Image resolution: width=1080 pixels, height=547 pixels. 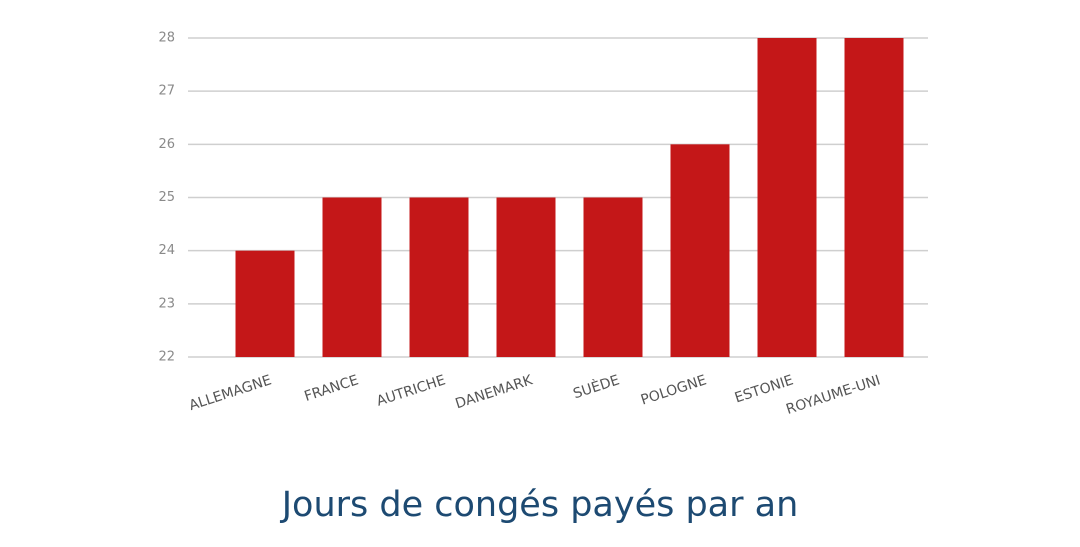 What do you see at coordinates (411, 390) in the screenshot?
I see `x-tick-label: AUTRICHE` at bounding box center [411, 390].